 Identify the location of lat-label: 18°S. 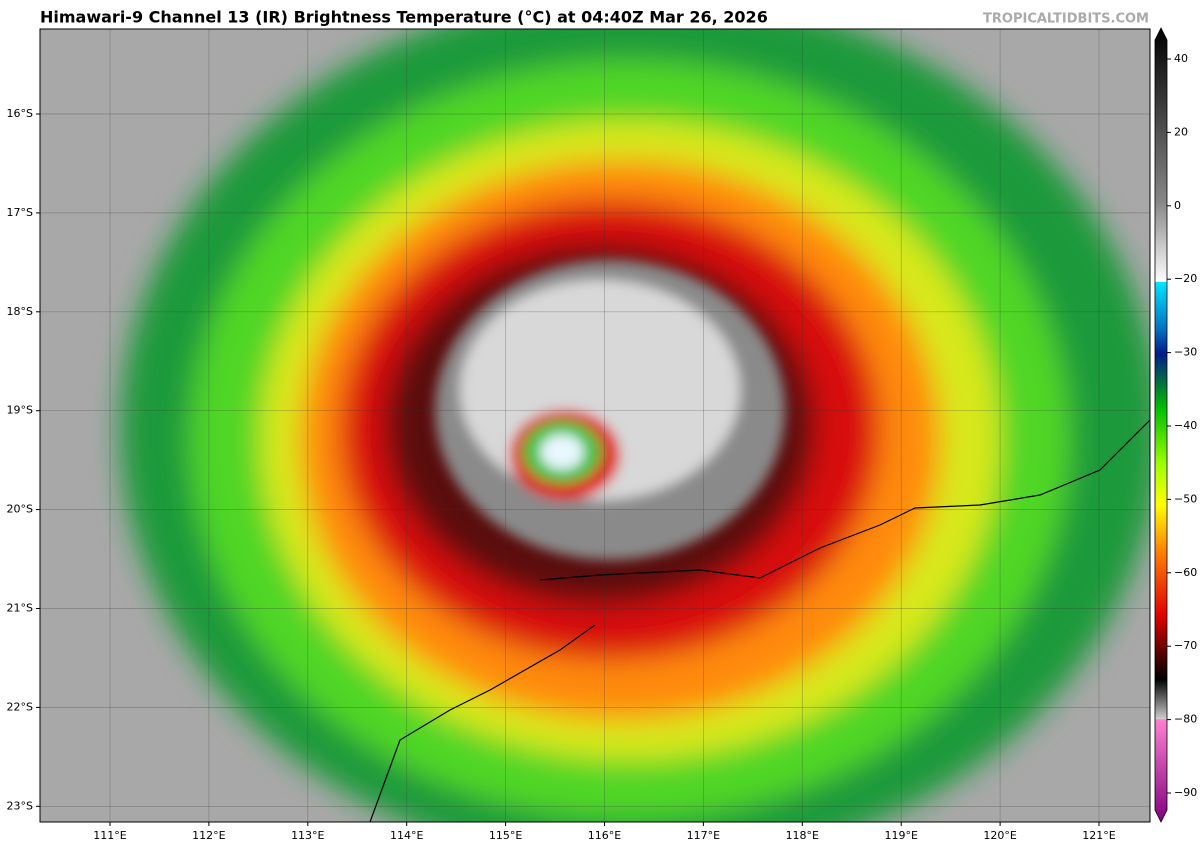
(20, 311).